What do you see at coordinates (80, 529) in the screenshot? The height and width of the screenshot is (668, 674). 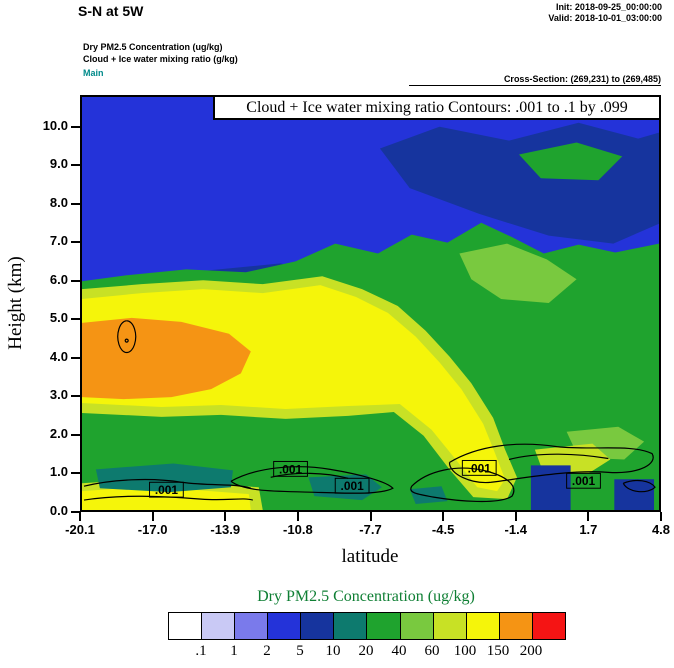 I see `x-tick-label: -20.1` at bounding box center [80, 529].